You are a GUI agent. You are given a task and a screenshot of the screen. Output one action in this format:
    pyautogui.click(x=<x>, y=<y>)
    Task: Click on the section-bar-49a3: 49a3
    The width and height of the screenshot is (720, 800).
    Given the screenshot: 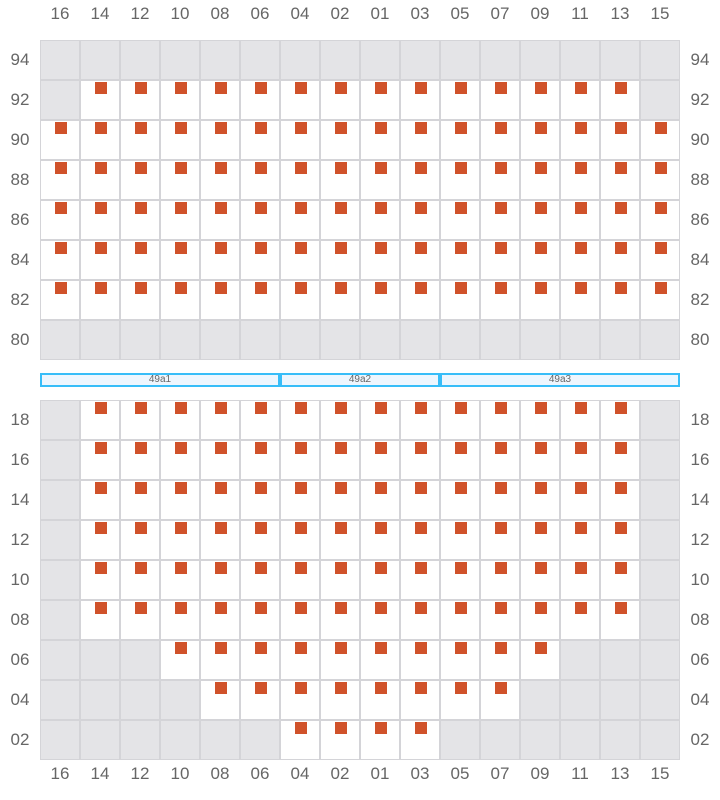 What is the action you would take?
    pyautogui.click(x=560, y=380)
    